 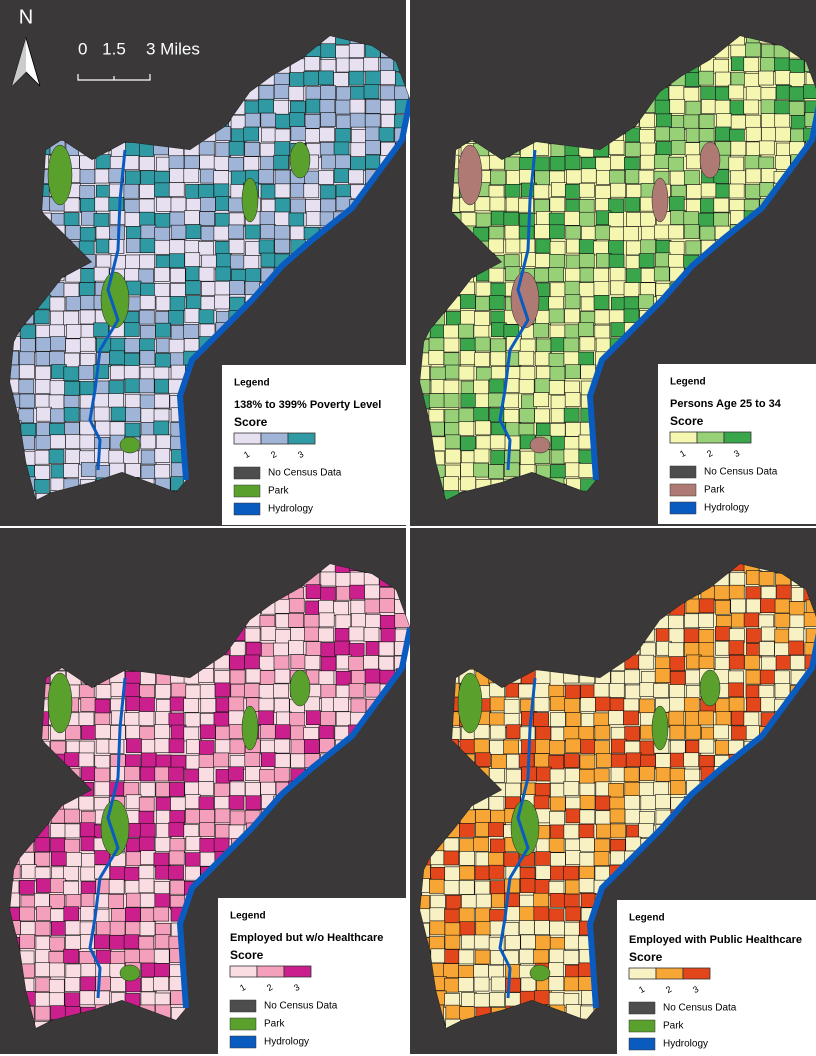 I want to click on legend-item-label: Hydrology, so click(x=726, y=508).